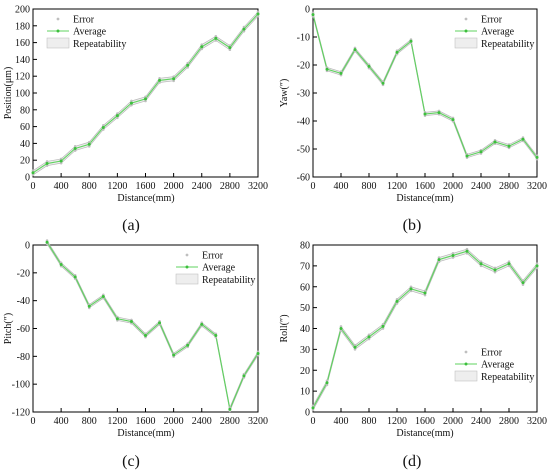 The image size is (550, 474). Describe the element at coordinates (22, 94) in the screenshot. I see `y-tick-label: 100` at that location.